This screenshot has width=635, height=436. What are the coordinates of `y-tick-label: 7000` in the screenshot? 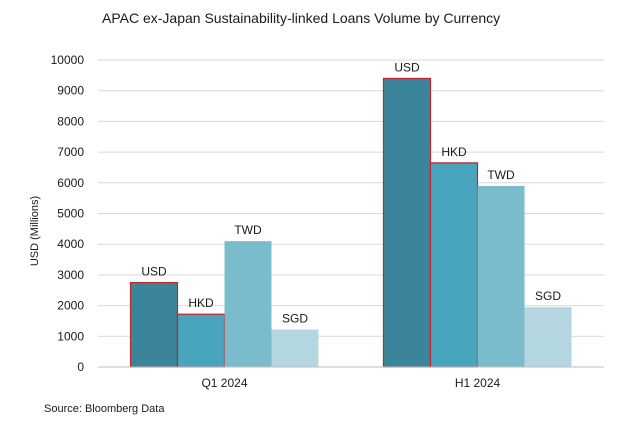 It's located at (70, 152).